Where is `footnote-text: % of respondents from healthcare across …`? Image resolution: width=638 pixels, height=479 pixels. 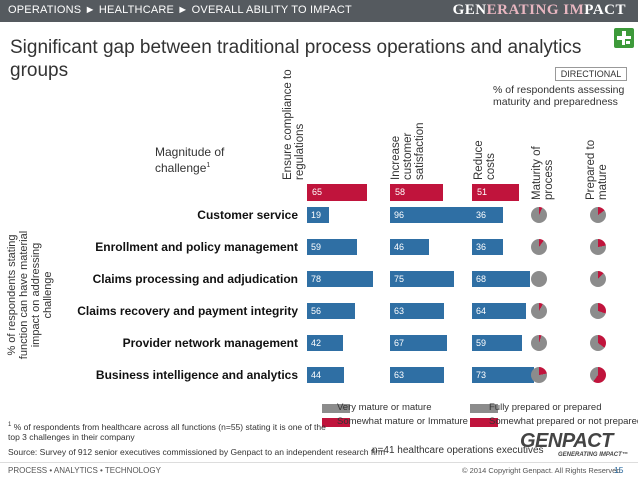
footnote-text: % of respondents from healthcare across … is located at coordinates (167, 431).